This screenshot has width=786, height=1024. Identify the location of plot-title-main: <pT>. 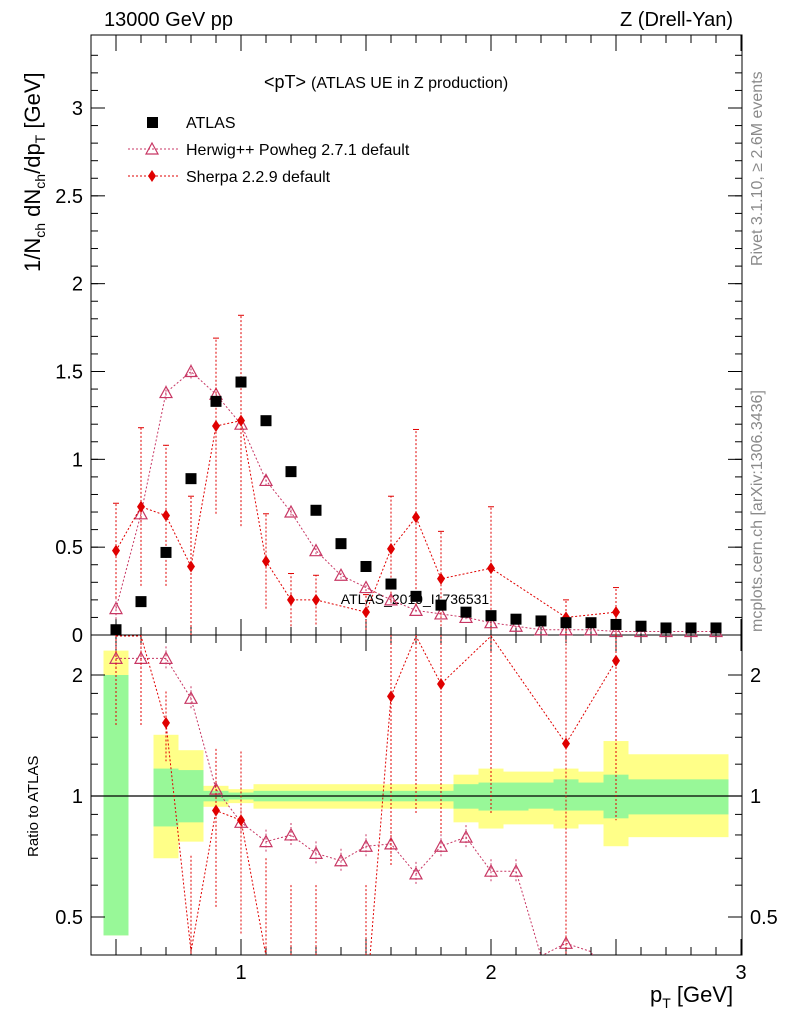
(285, 82).